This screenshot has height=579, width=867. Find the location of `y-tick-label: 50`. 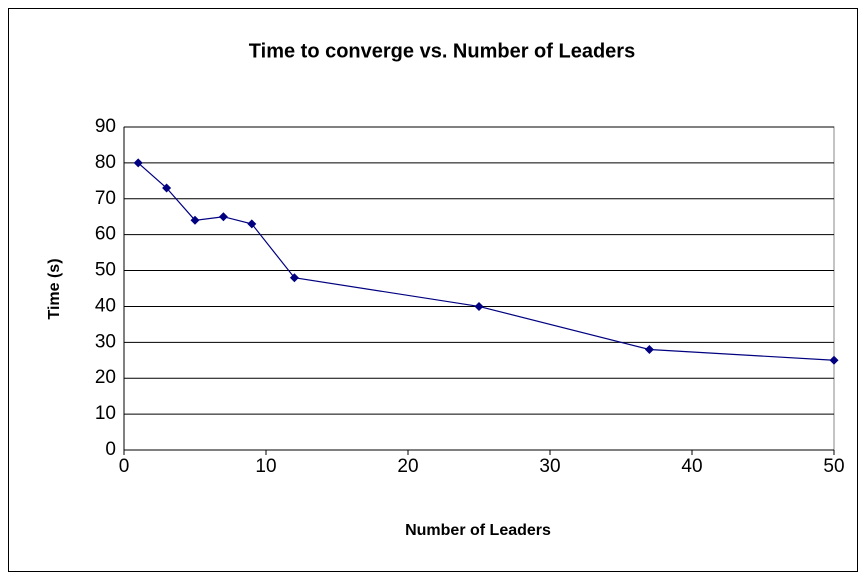

y-tick-label: 50 is located at coordinates (105, 270).